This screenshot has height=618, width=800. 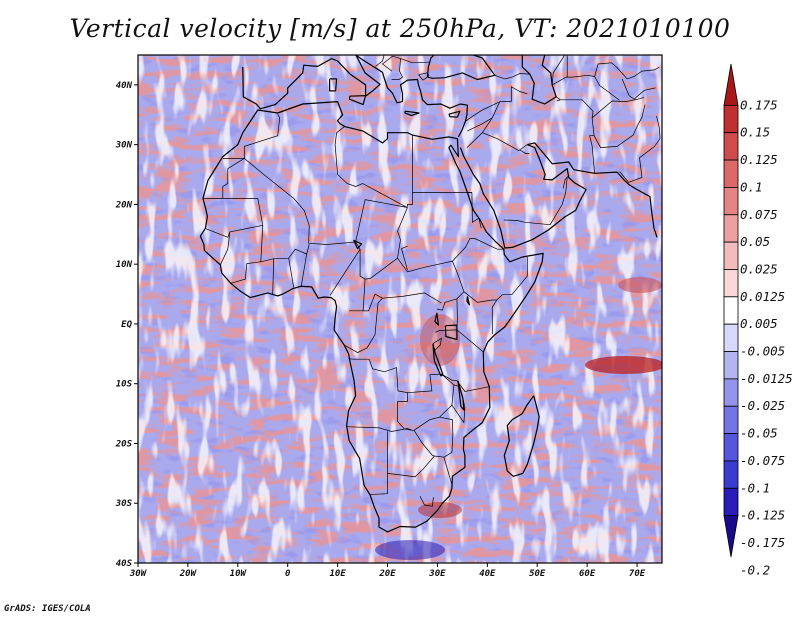 I want to click on x-tick-label: 20E, so click(x=387, y=574).